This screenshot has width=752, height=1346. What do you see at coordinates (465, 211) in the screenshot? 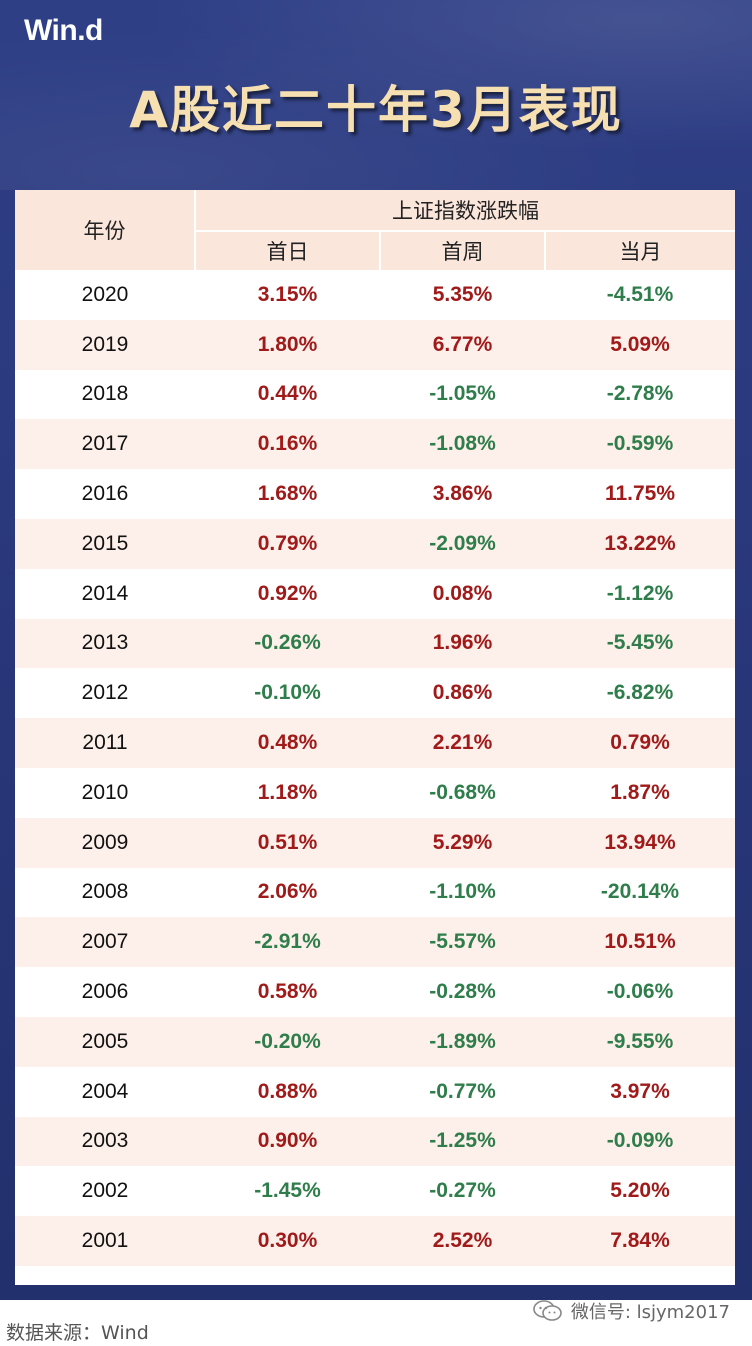
I see `index-change-header: 上证指数涨跌幅` at bounding box center [465, 211].